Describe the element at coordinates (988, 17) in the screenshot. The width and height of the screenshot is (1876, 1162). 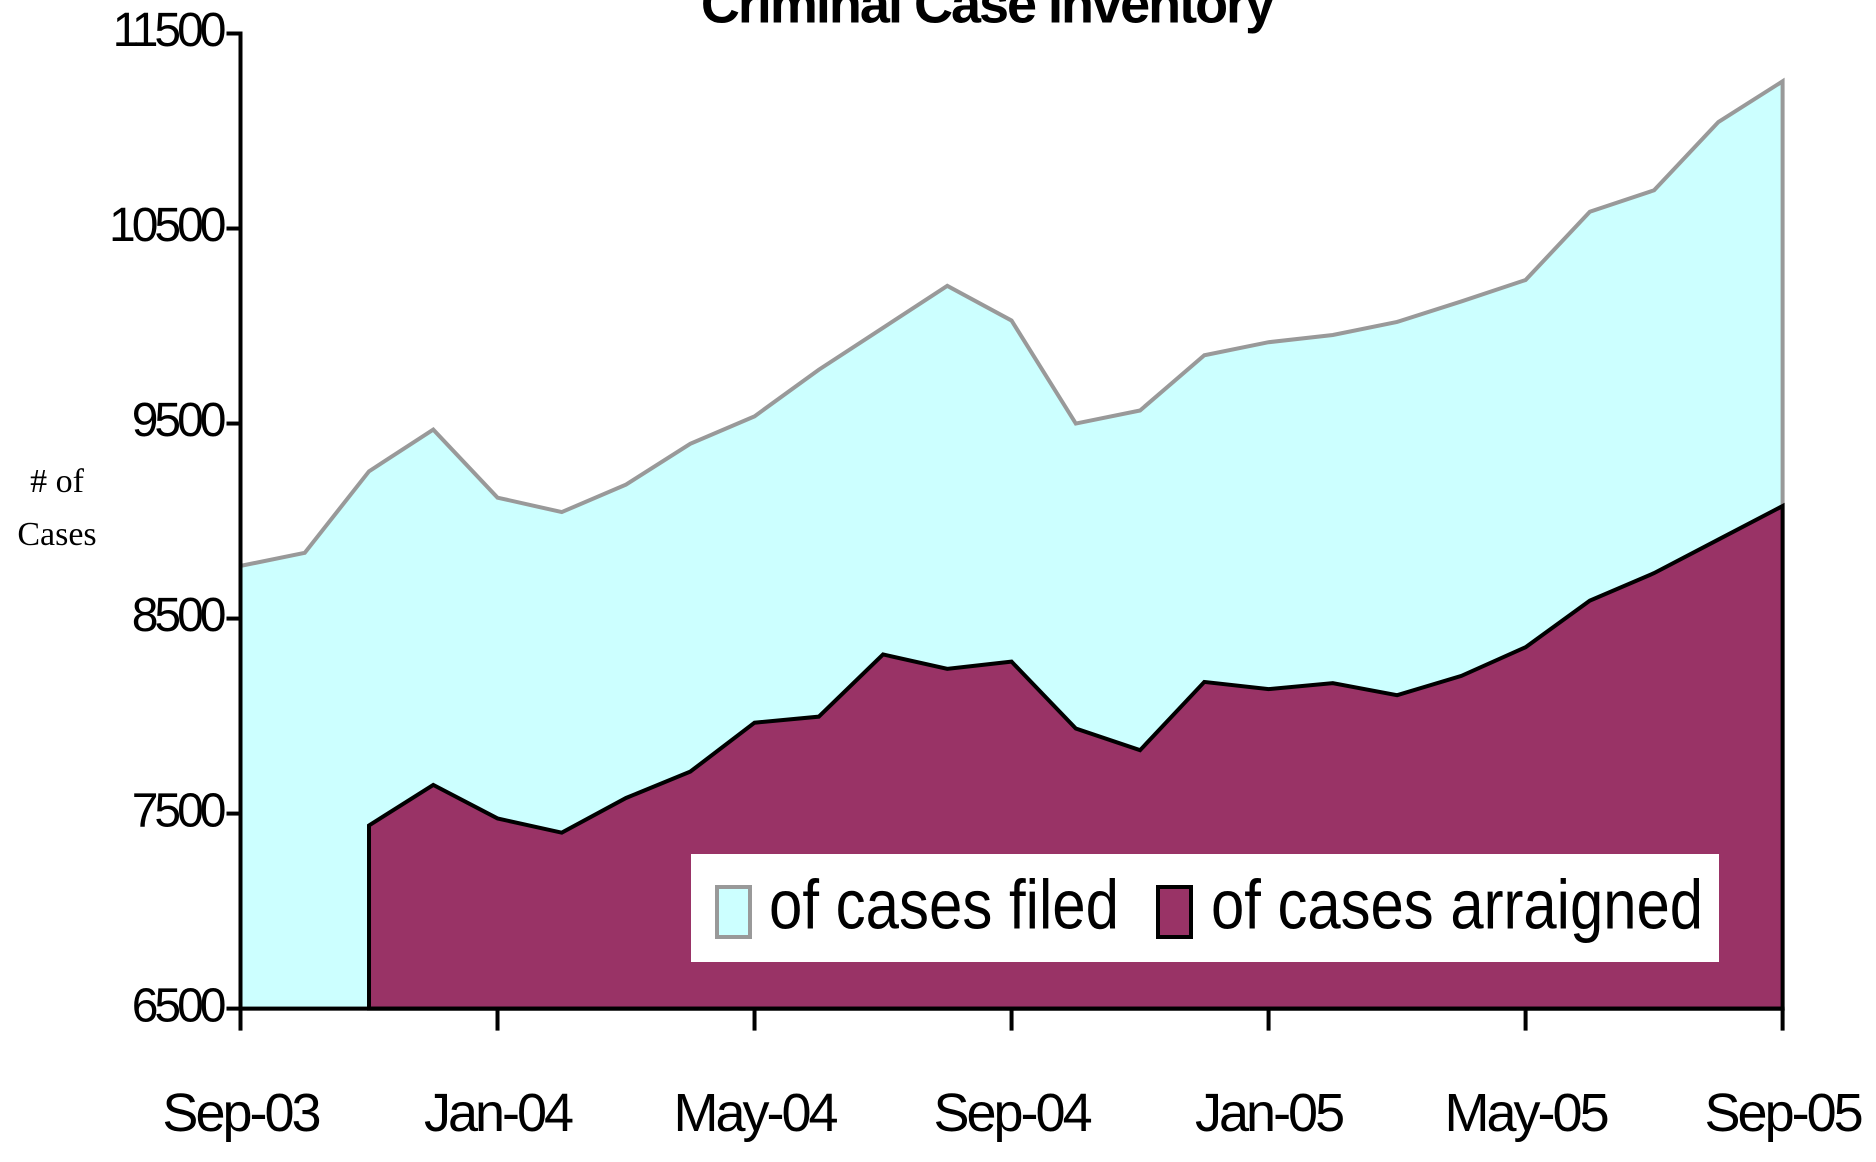
I see `chart-title: Criminal Case Inventory` at that location.